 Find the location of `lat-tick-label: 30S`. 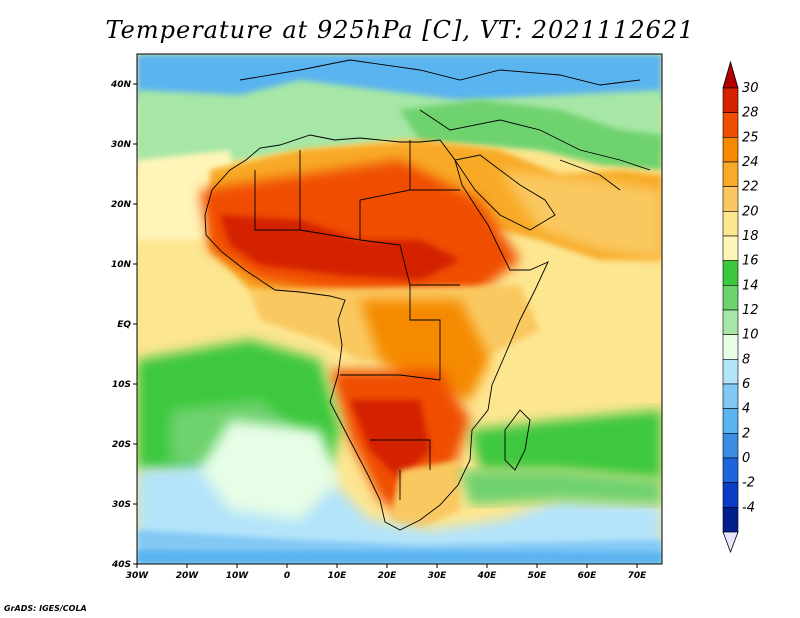

lat-tick-label: 30S is located at coordinates (121, 505).